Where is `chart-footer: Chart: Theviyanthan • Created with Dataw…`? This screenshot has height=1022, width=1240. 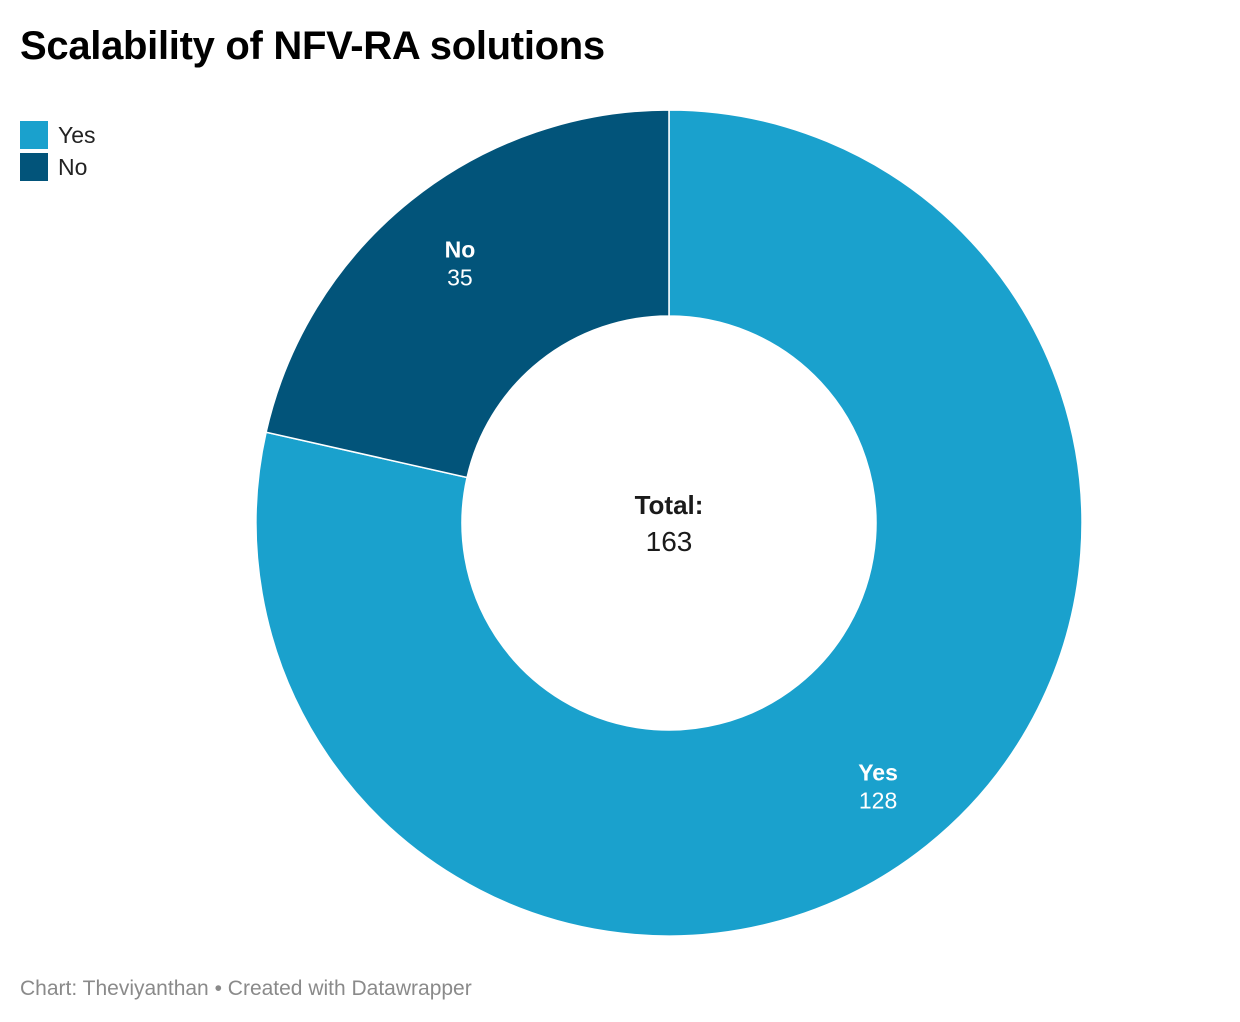
chart-footer: Chart: Theviyanthan • Created with Dataw… is located at coordinates (246, 989).